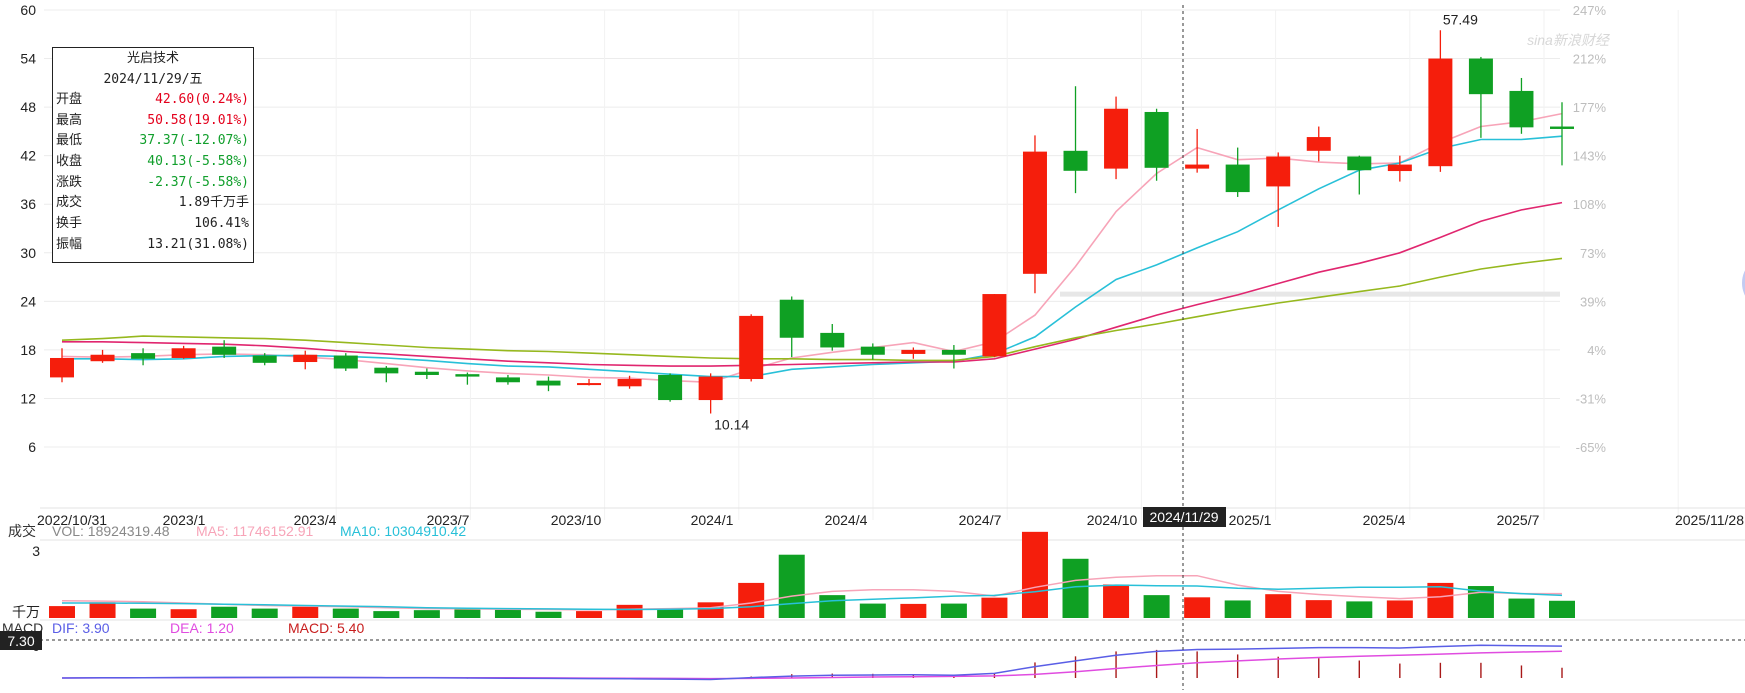 Image resolution: width=1745 pixels, height=693 pixels. Describe the element at coordinates (194, 141) in the screenshot. I see `tooltip-row-value: 37.37(-12.07%)` at that location.